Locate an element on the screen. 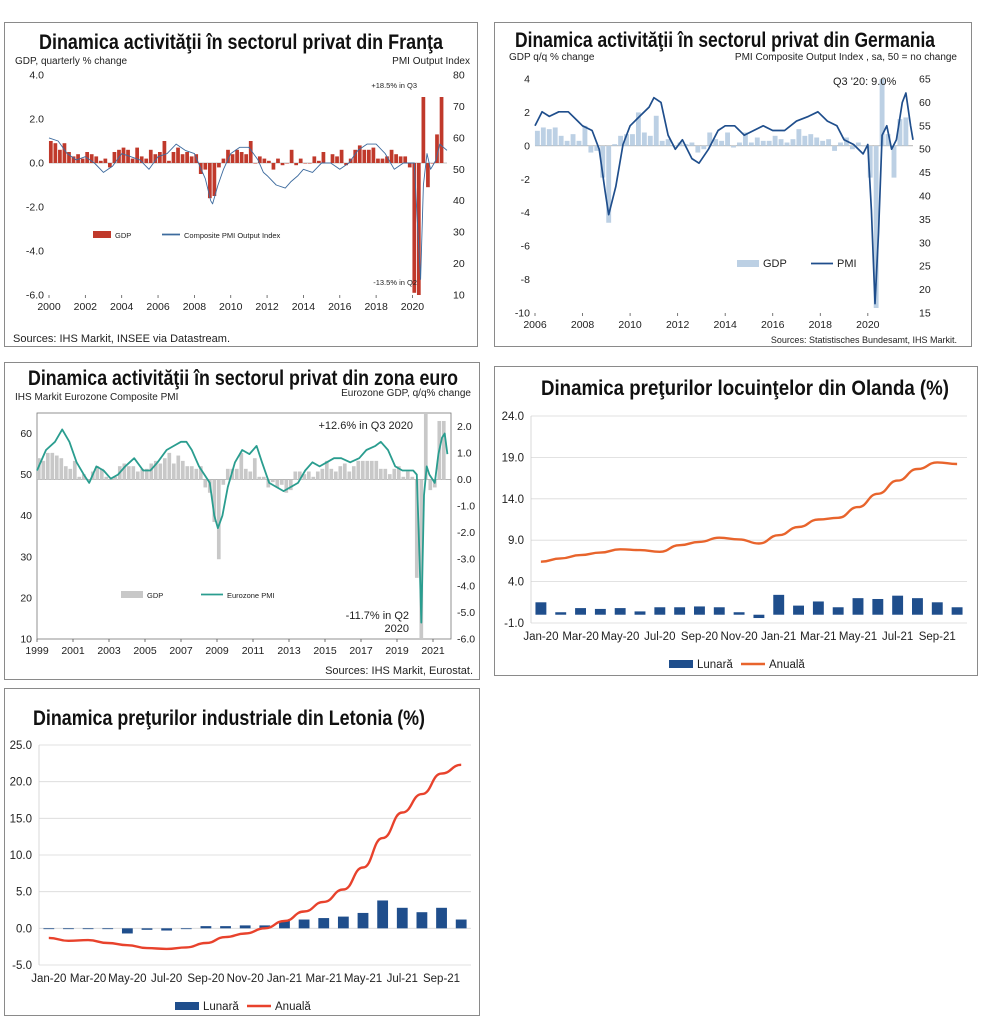  x-tick-label: Jul-20 is located at coordinates (659, 637).